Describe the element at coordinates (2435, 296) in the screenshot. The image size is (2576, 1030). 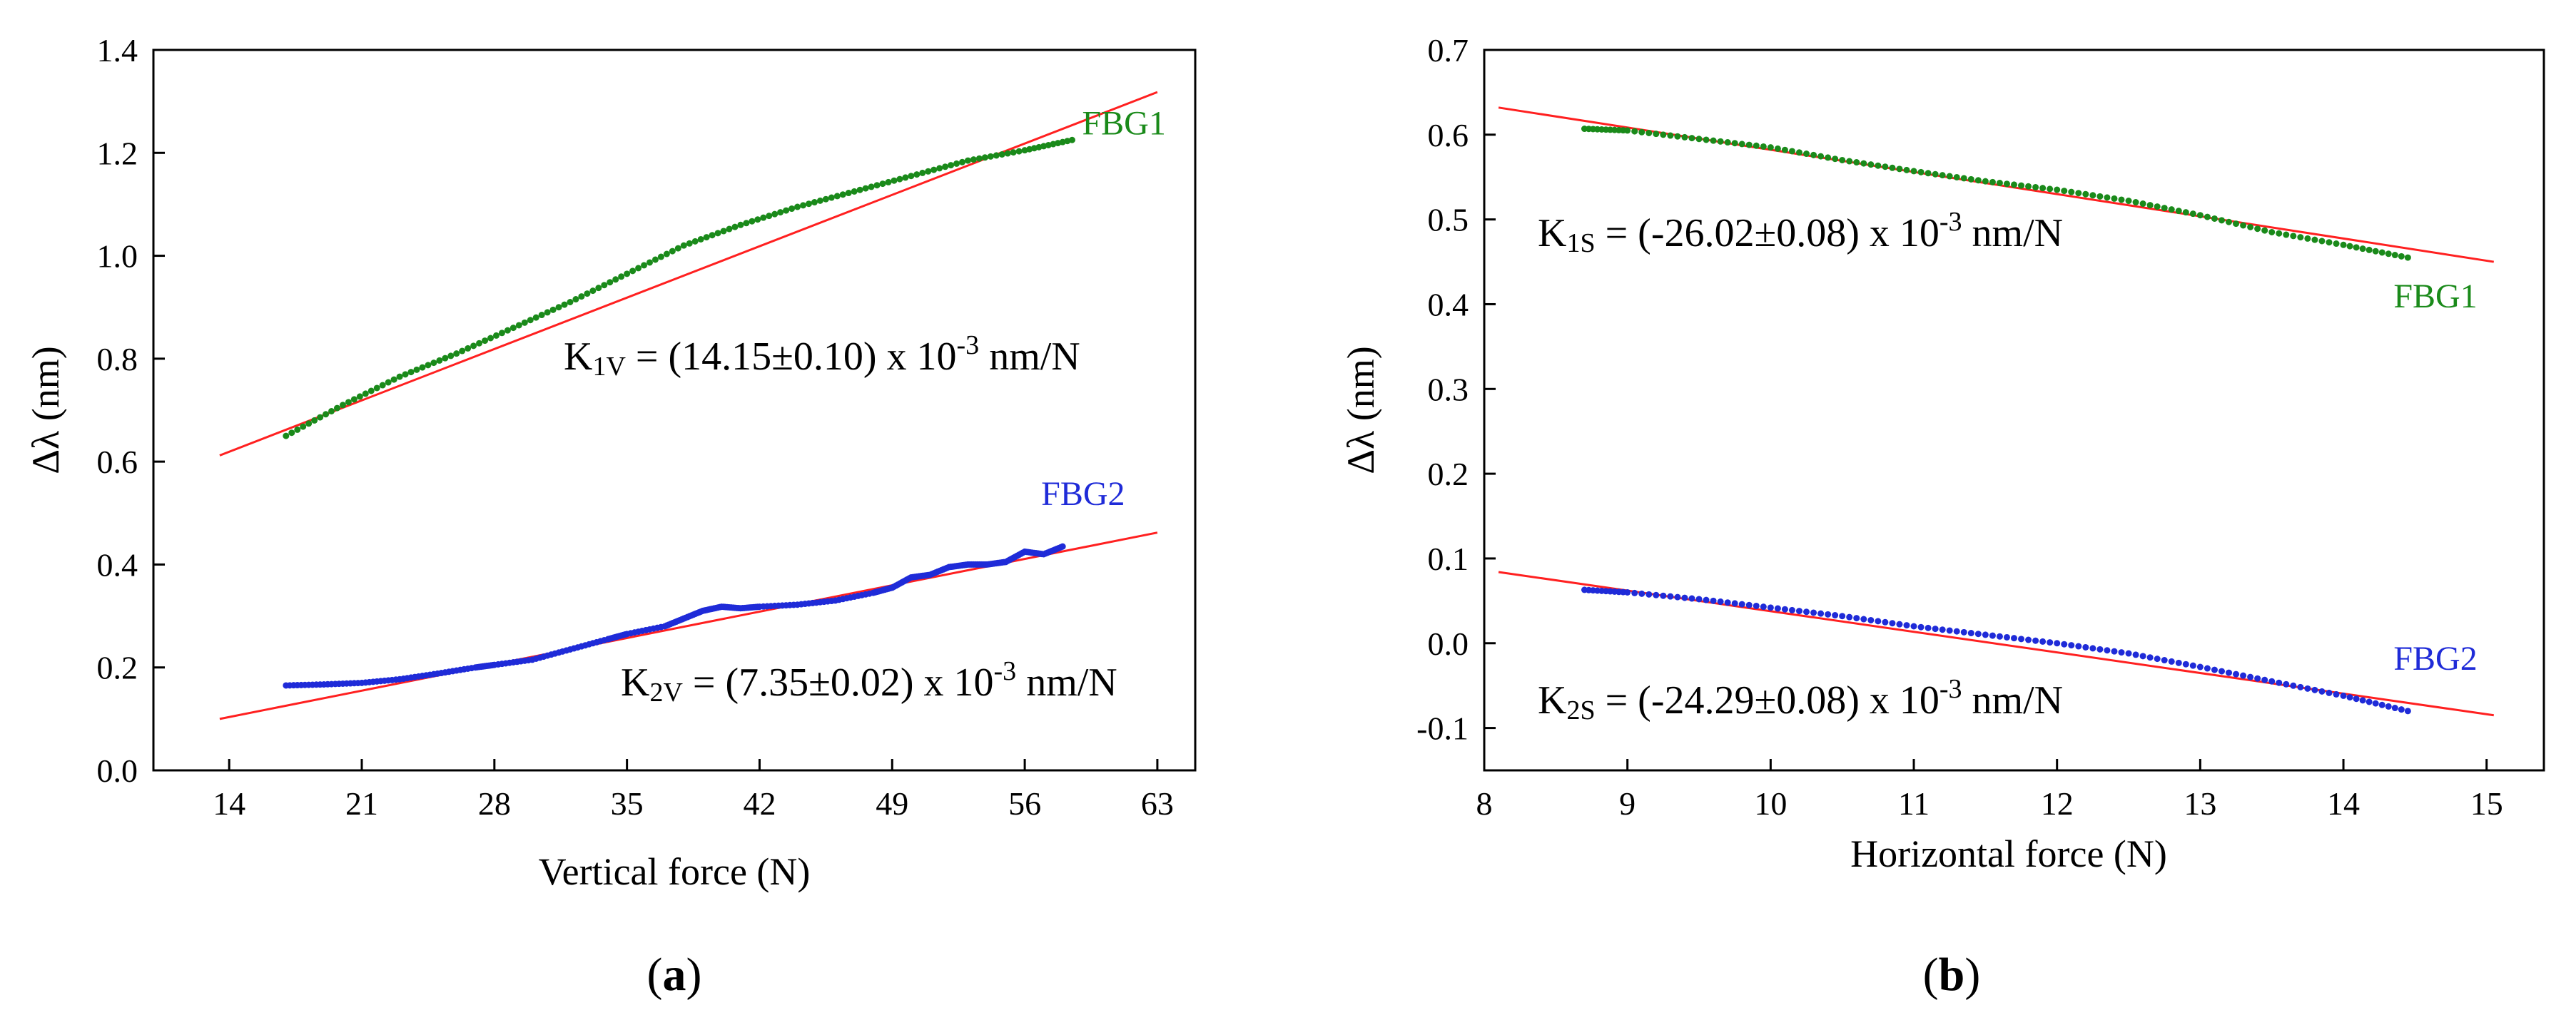
I see `series-label: FBG1` at that location.